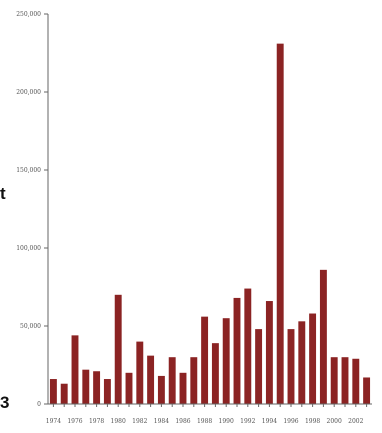 The image size is (382, 433). I want to click on left-edge-text-fragment-1: t, so click(3, 193).